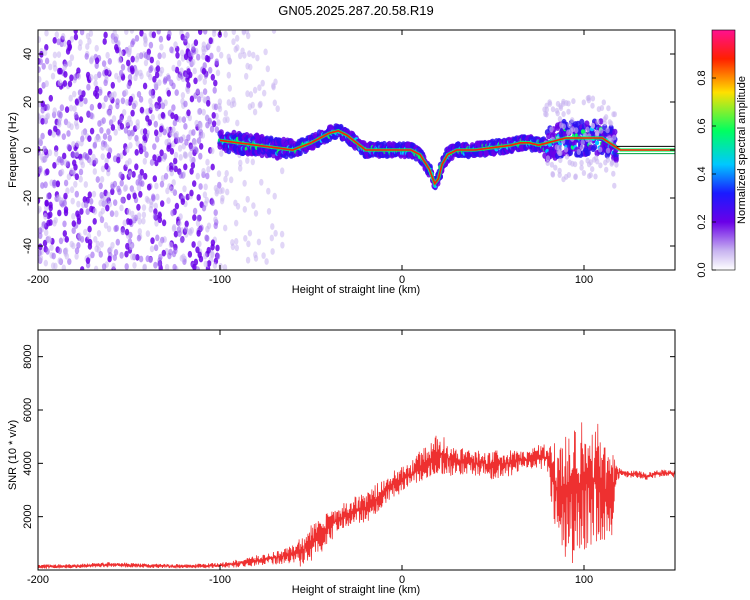 The height and width of the screenshot is (600, 750). Describe the element at coordinates (28, 463) in the screenshot. I see `y-tick-label: 4000` at that location.